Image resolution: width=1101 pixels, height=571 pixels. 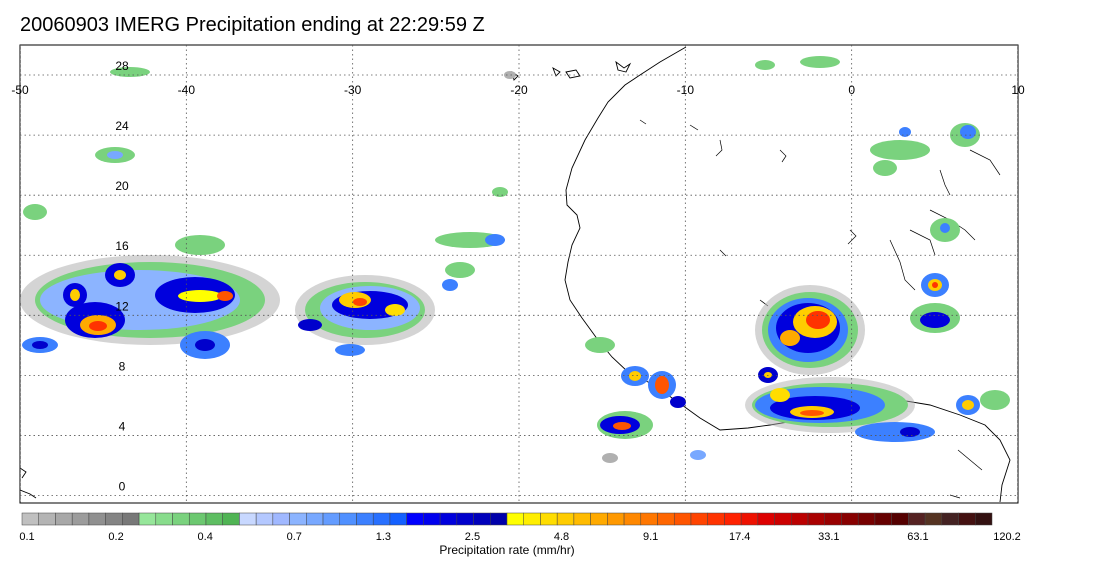 What do you see at coordinates (122, 306) in the screenshot?
I see `lat-tick-label: 12` at bounding box center [122, 306].